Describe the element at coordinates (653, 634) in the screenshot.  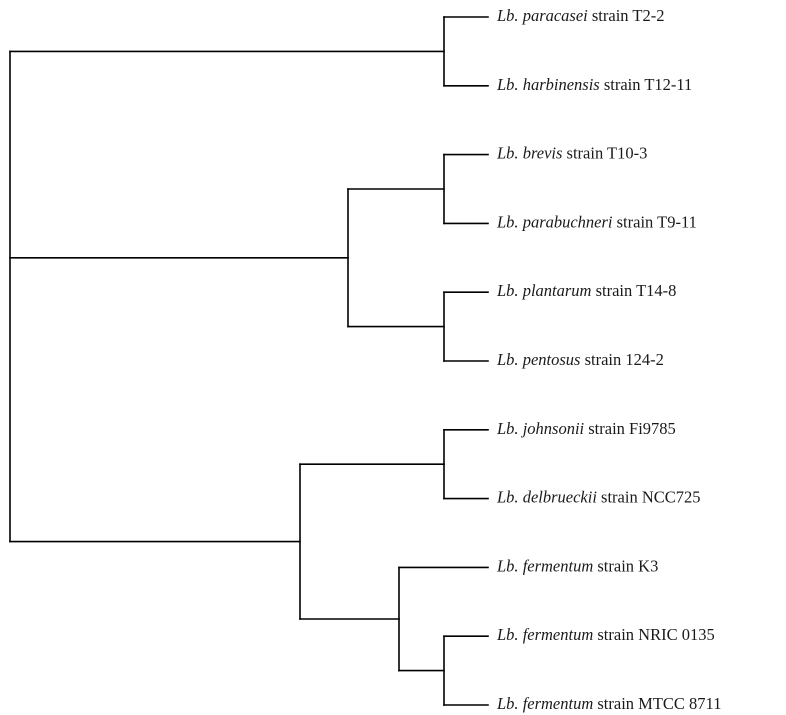
I see `leaf-strain: strain NRIC 0135` at that location.